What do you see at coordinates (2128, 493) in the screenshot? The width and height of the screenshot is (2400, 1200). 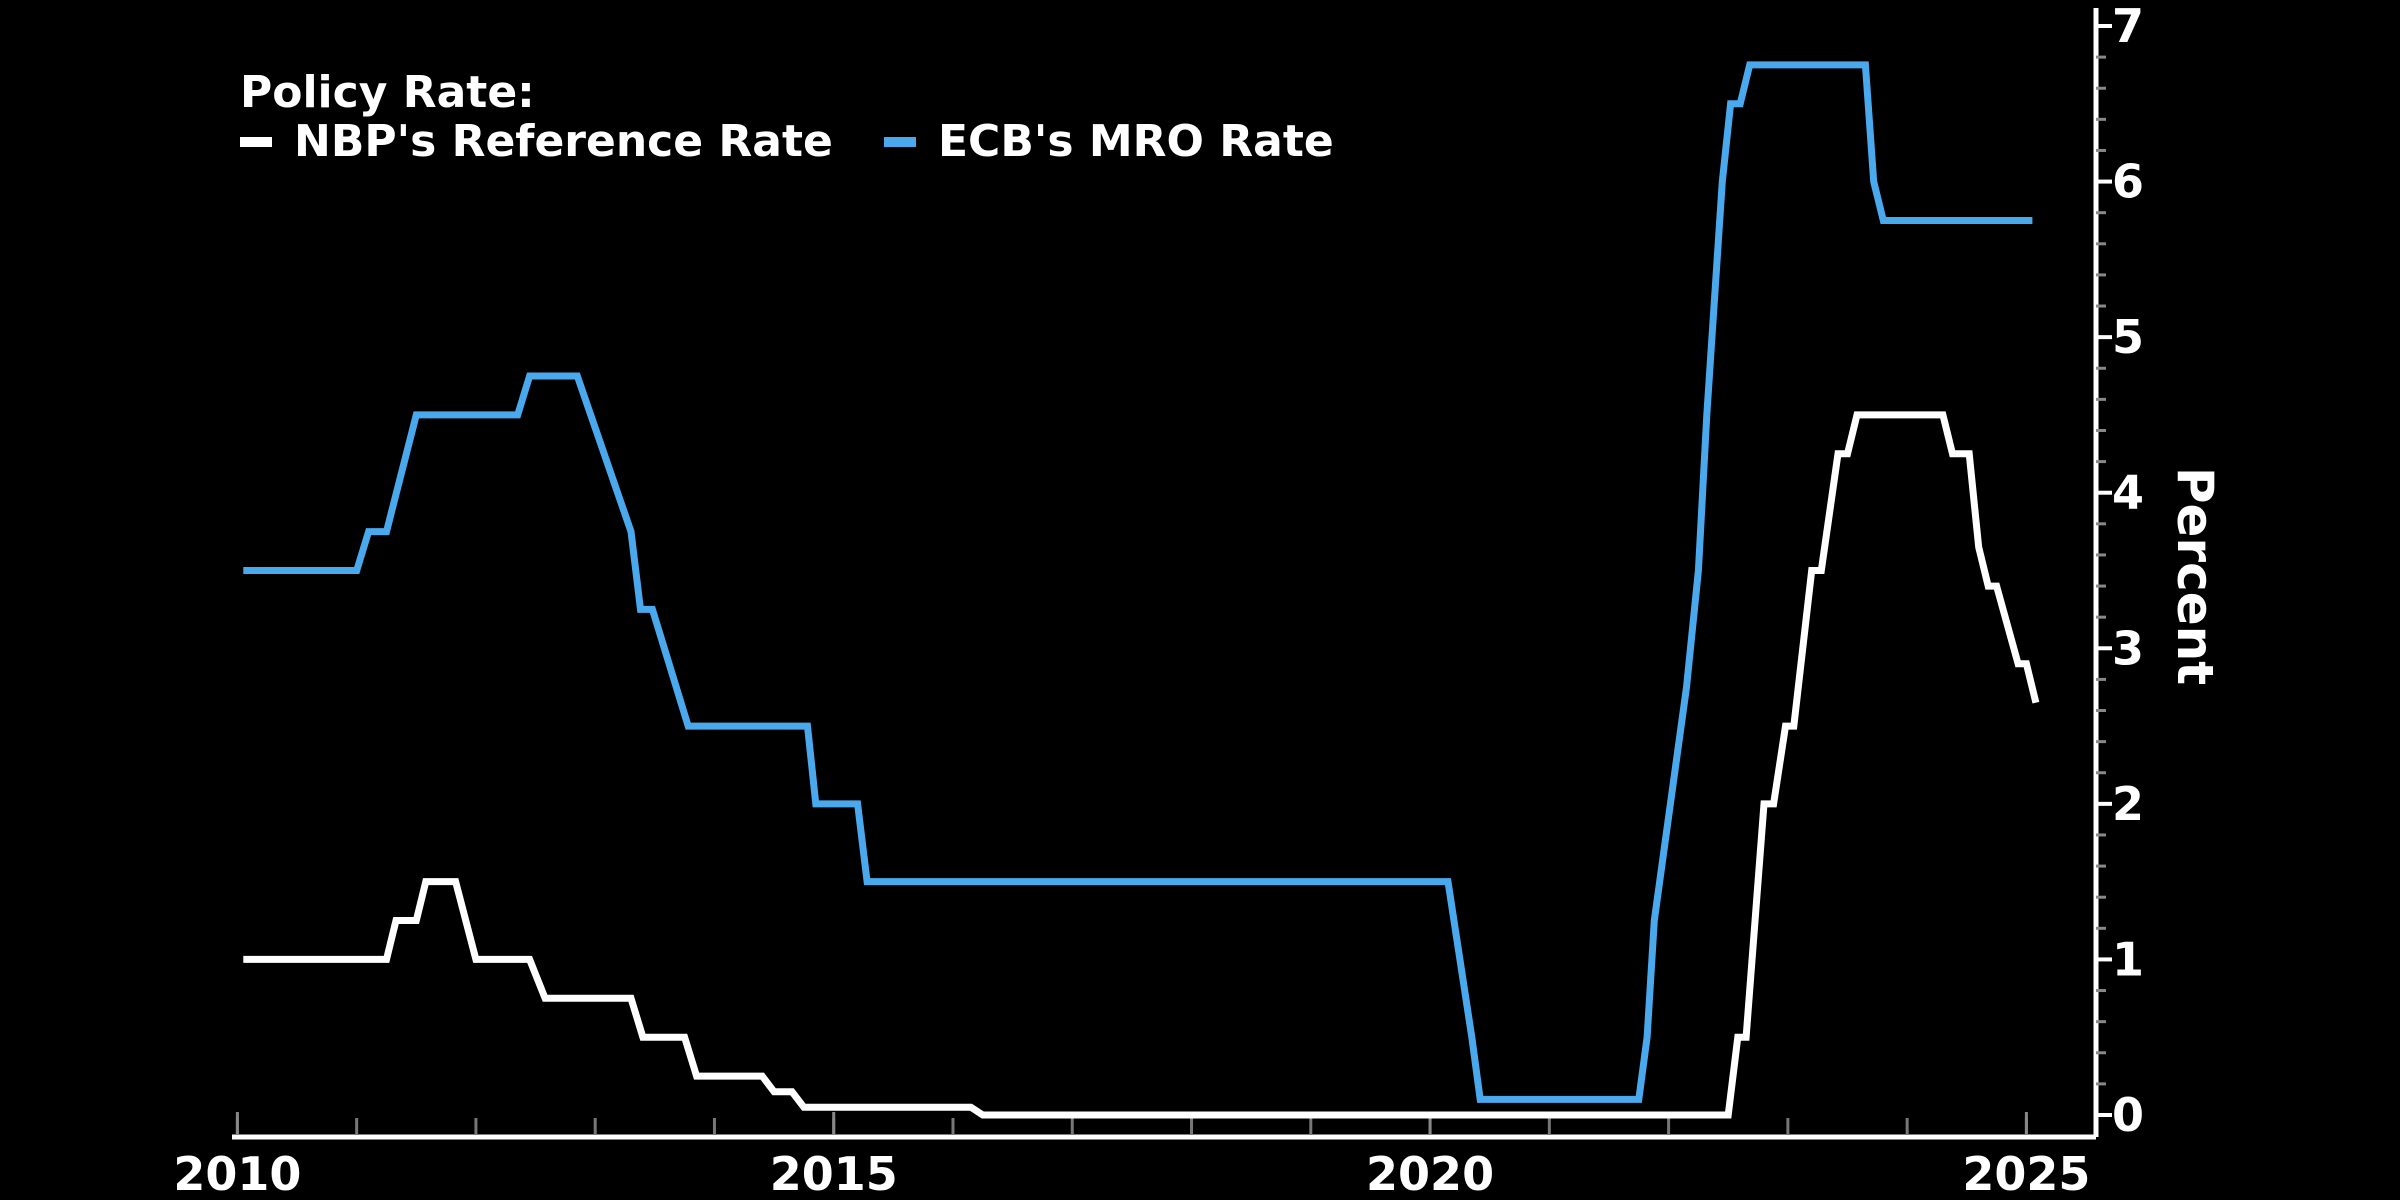 I see `y-tick-label: 4` at bounding box center [2128, 493].